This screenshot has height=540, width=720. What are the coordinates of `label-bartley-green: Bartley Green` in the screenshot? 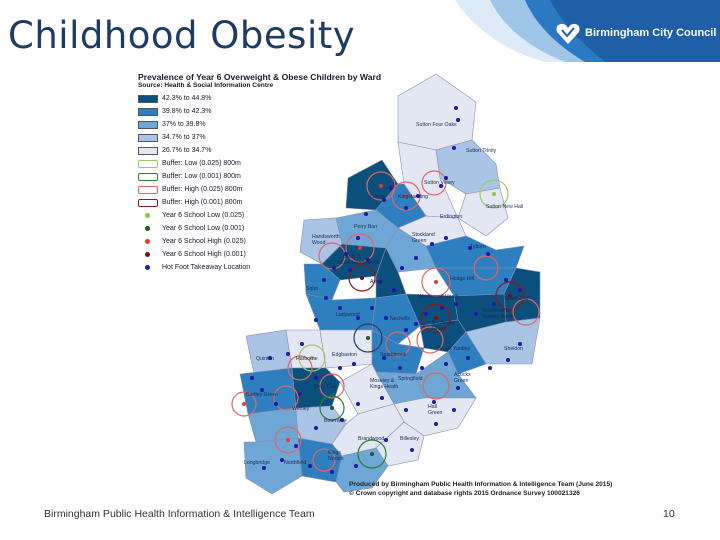 It's located at (262, 395).